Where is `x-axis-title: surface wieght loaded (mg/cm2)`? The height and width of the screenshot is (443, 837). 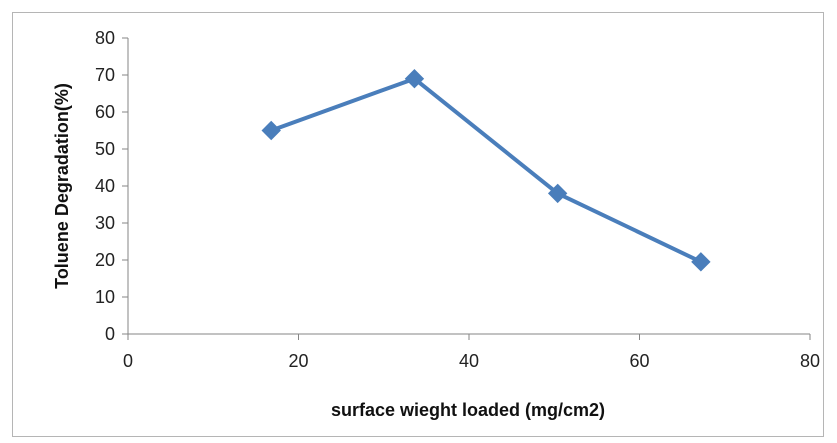
x-axis-title: surface wieght loaded (mg/cm2) is located at coordinates (468, 410).